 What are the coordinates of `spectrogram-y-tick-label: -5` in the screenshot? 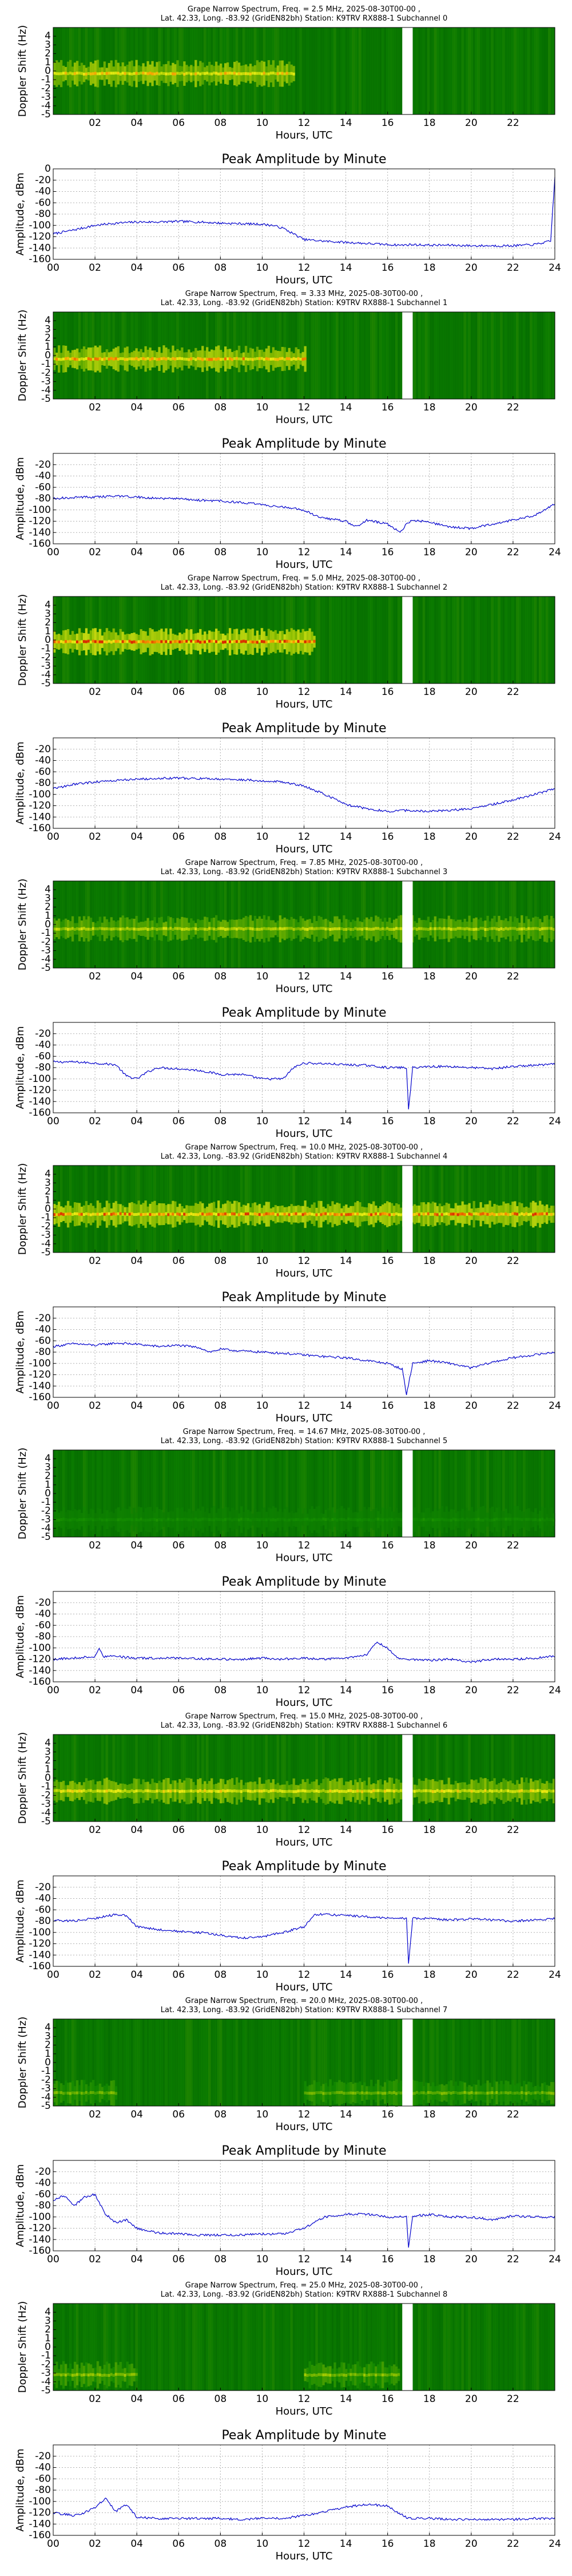 It's located at (46, 399).